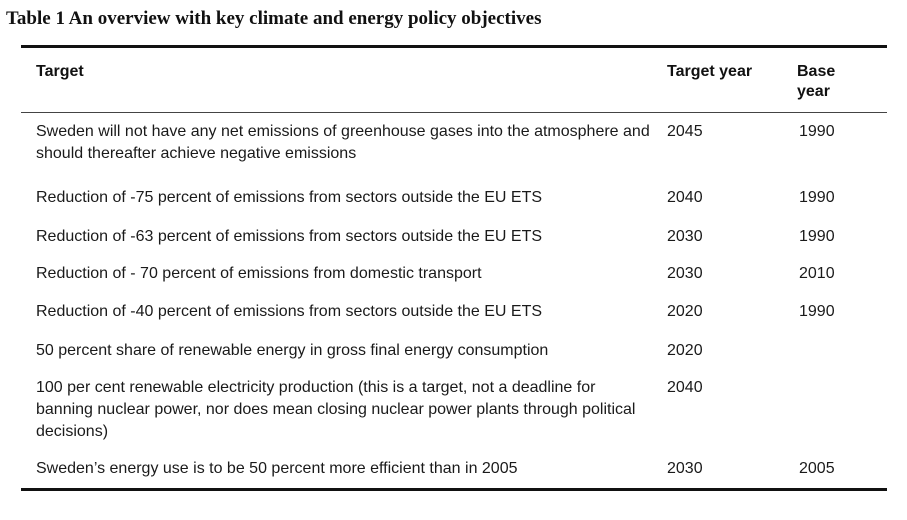  Describe the element at coordinates (454, 489) in the screenshot. I see `table-bottom-rule` at that location.